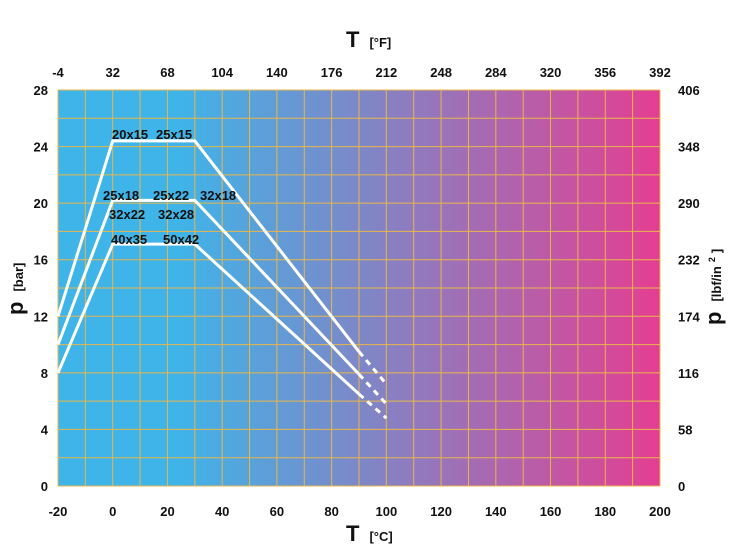  Describe the element at coordinates (716, 283) in the screenshot. I see `y-axis-right-unit: [lbf/in` at that location.